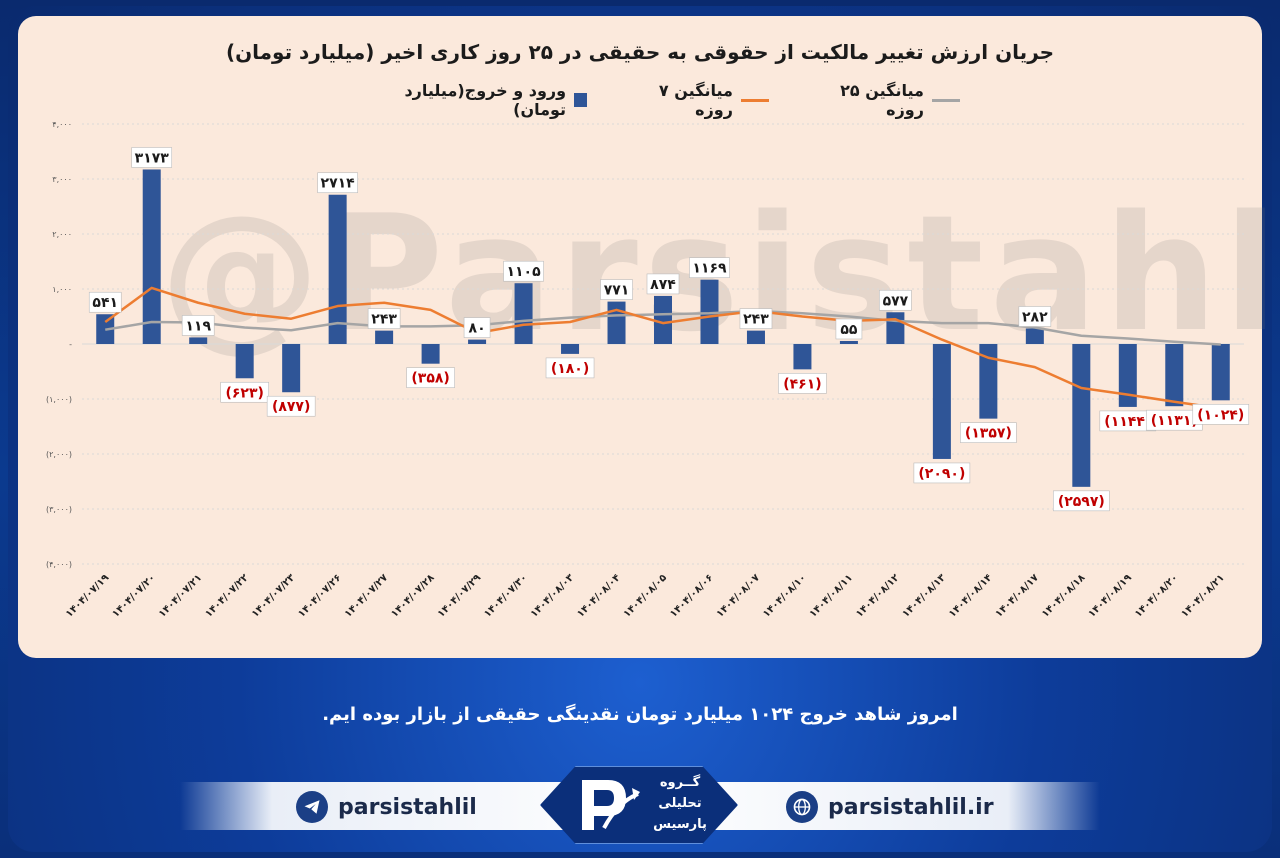  I want to click on x-tick-label: ۱۴۰۴/۰۸/۰۳, so click(552, 595).